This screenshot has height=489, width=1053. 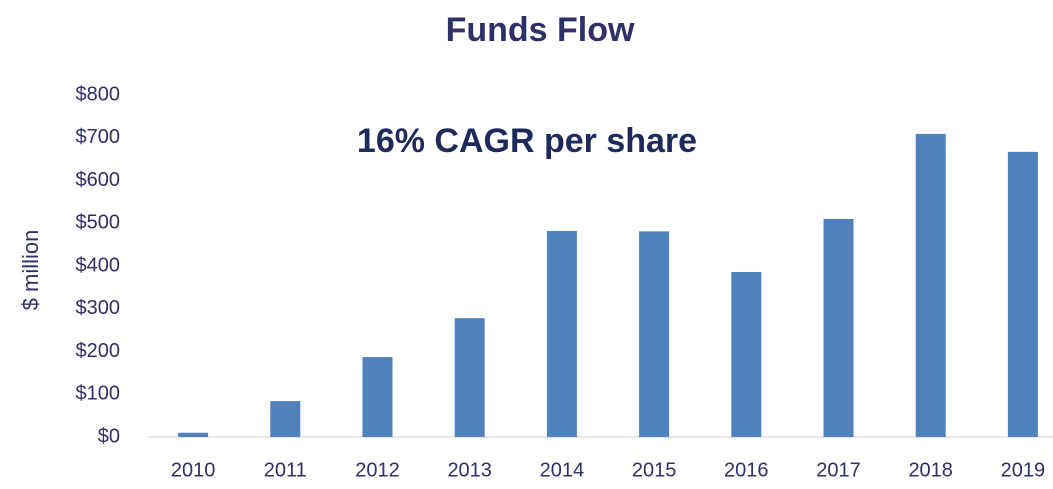 What do you see at coordinates (98, 94) in the screenshot?
I see `y-tick-label: $800` at bounding box center [98, 94].